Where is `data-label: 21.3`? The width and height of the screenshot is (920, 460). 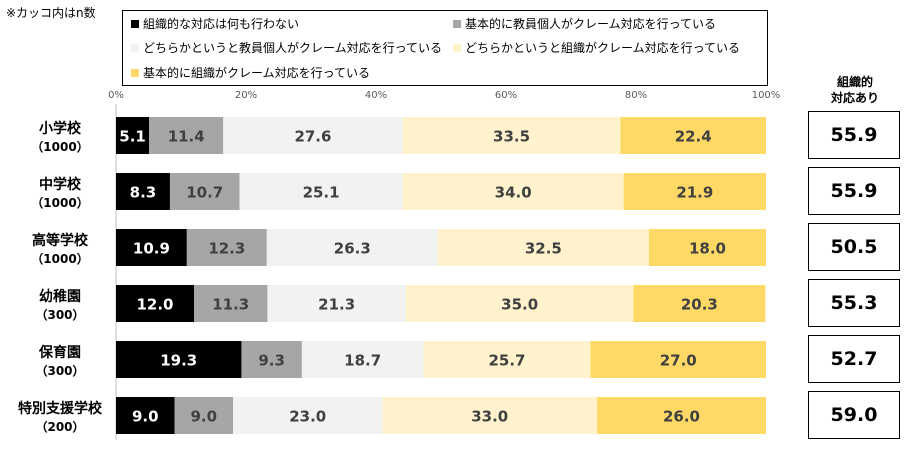 data-label: 21.3 is located at coordinates (336, 305).